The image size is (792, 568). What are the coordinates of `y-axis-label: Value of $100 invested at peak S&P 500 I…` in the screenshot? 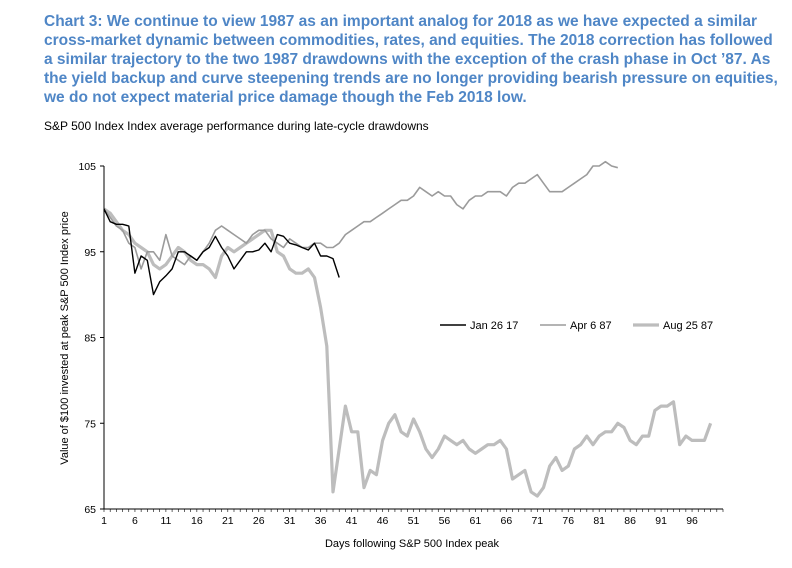 It's located at (65, 337).